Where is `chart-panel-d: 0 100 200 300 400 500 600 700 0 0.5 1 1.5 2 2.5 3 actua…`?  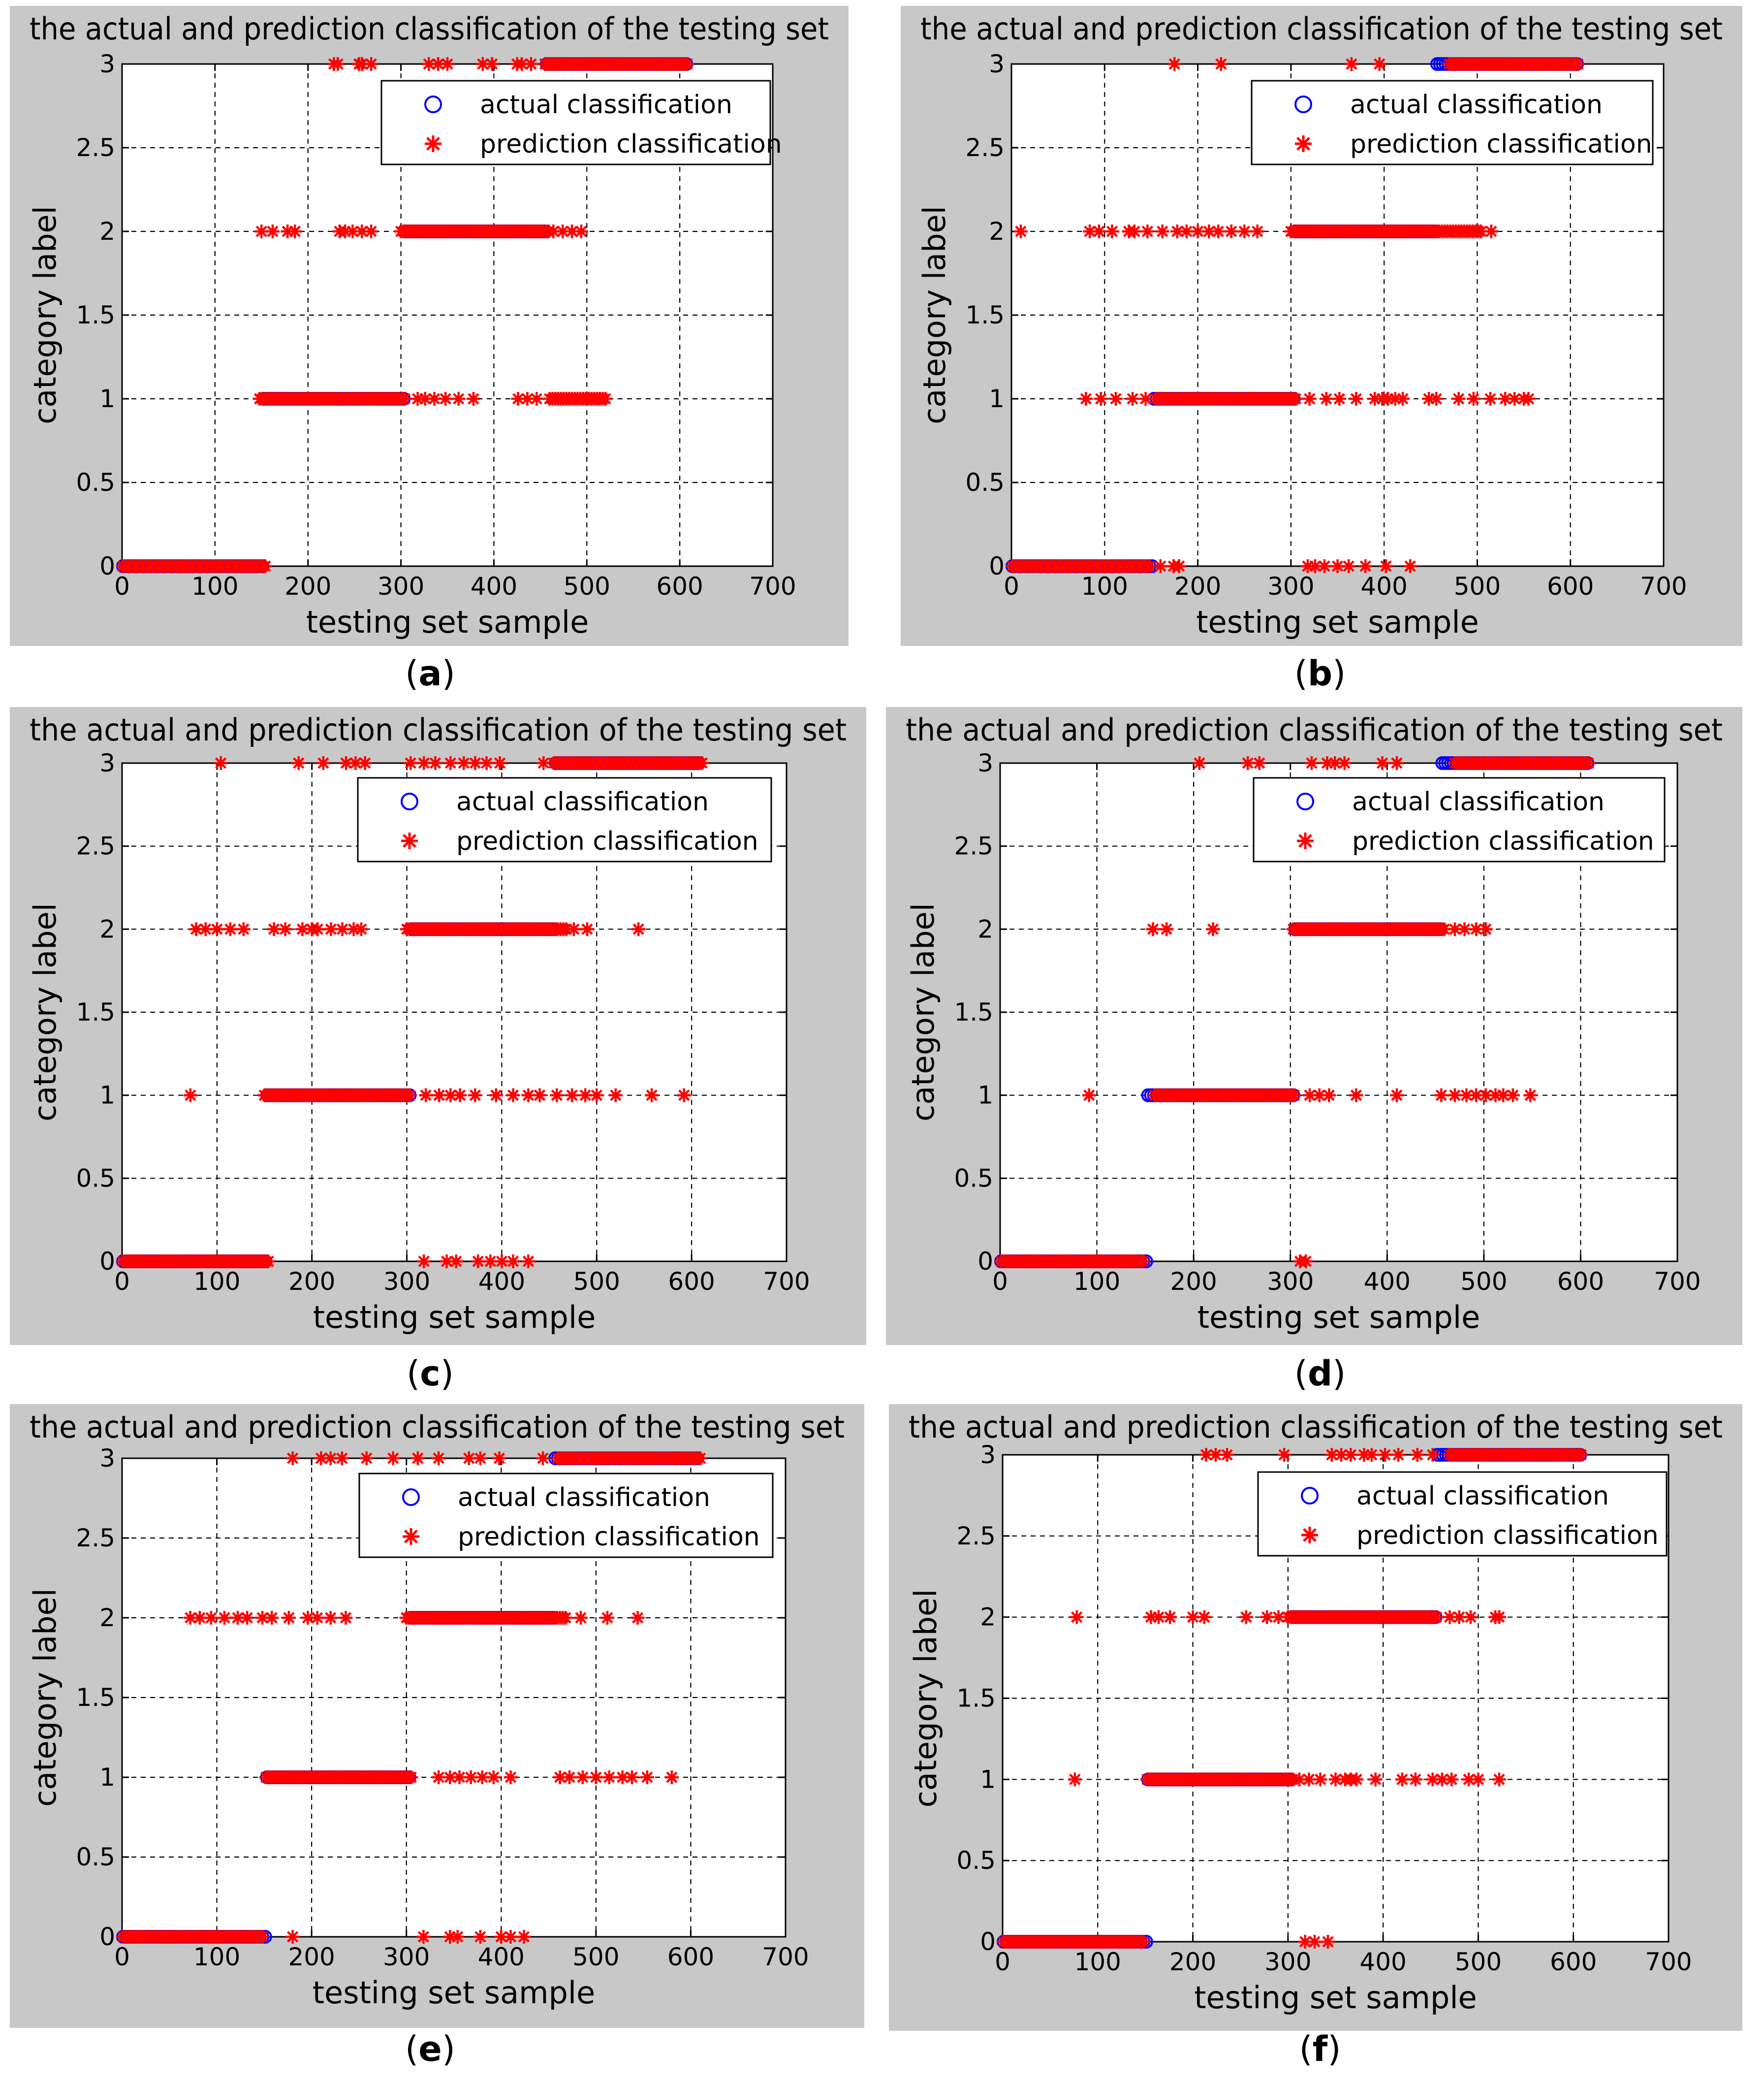 chart-panel-d: 0 100 200 300 400 500 600 700 0 0.5 1 1.5 2 2.5 3 actua… is located at coordinates (1314, 1026).